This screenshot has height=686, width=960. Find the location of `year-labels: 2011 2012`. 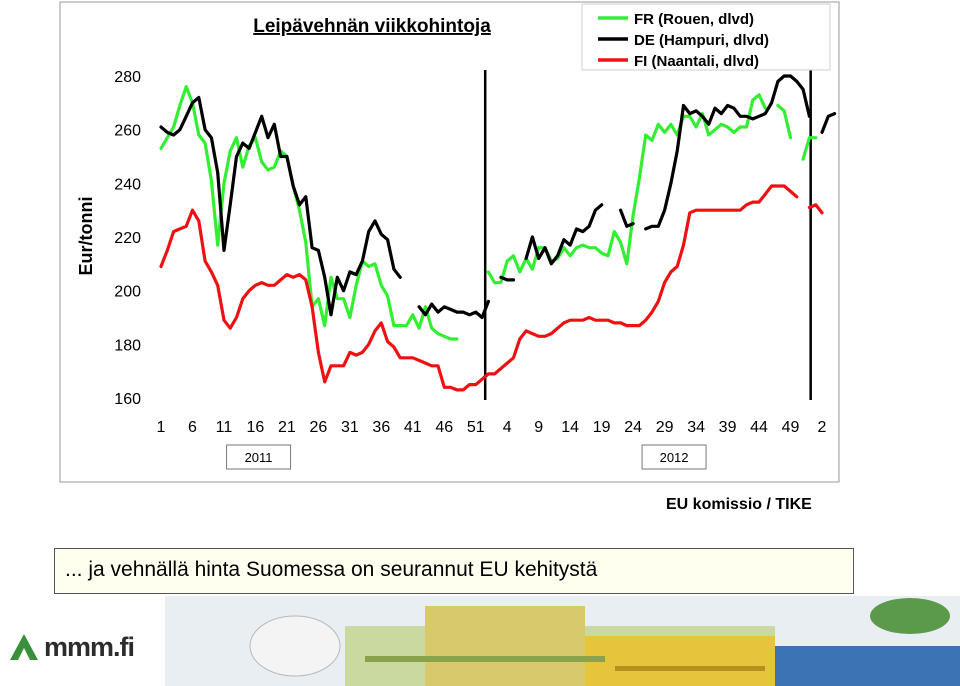

year-labels: 2011 2012 is located at coordinates (466, 457).